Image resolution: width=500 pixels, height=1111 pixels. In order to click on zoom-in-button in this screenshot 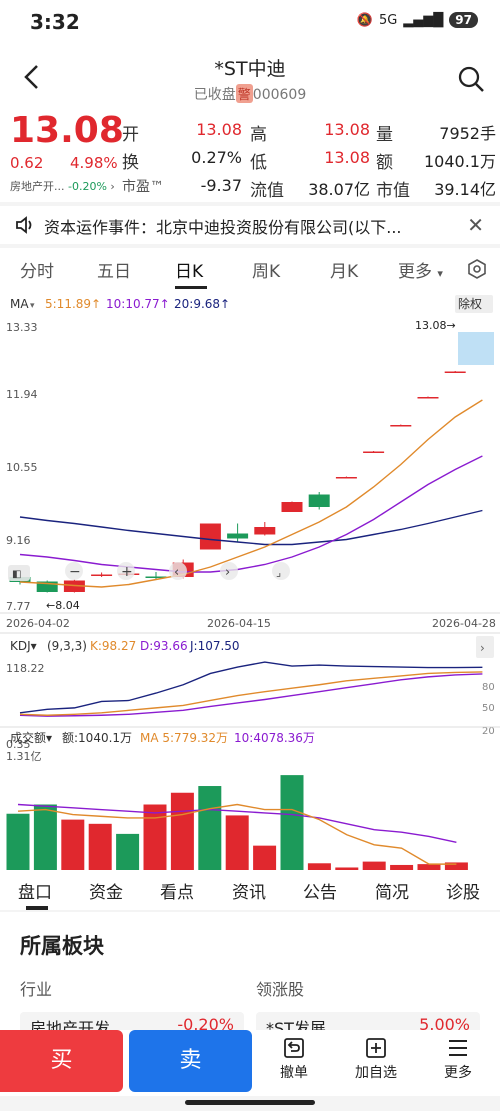, I will do `click(126, 571)`.